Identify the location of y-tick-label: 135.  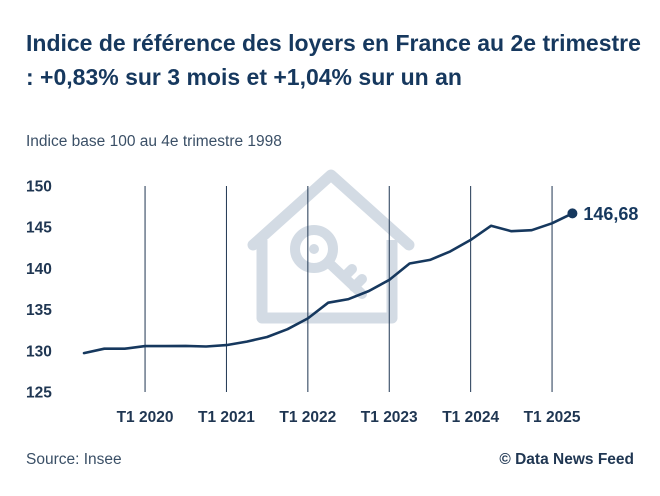
(39, 310).